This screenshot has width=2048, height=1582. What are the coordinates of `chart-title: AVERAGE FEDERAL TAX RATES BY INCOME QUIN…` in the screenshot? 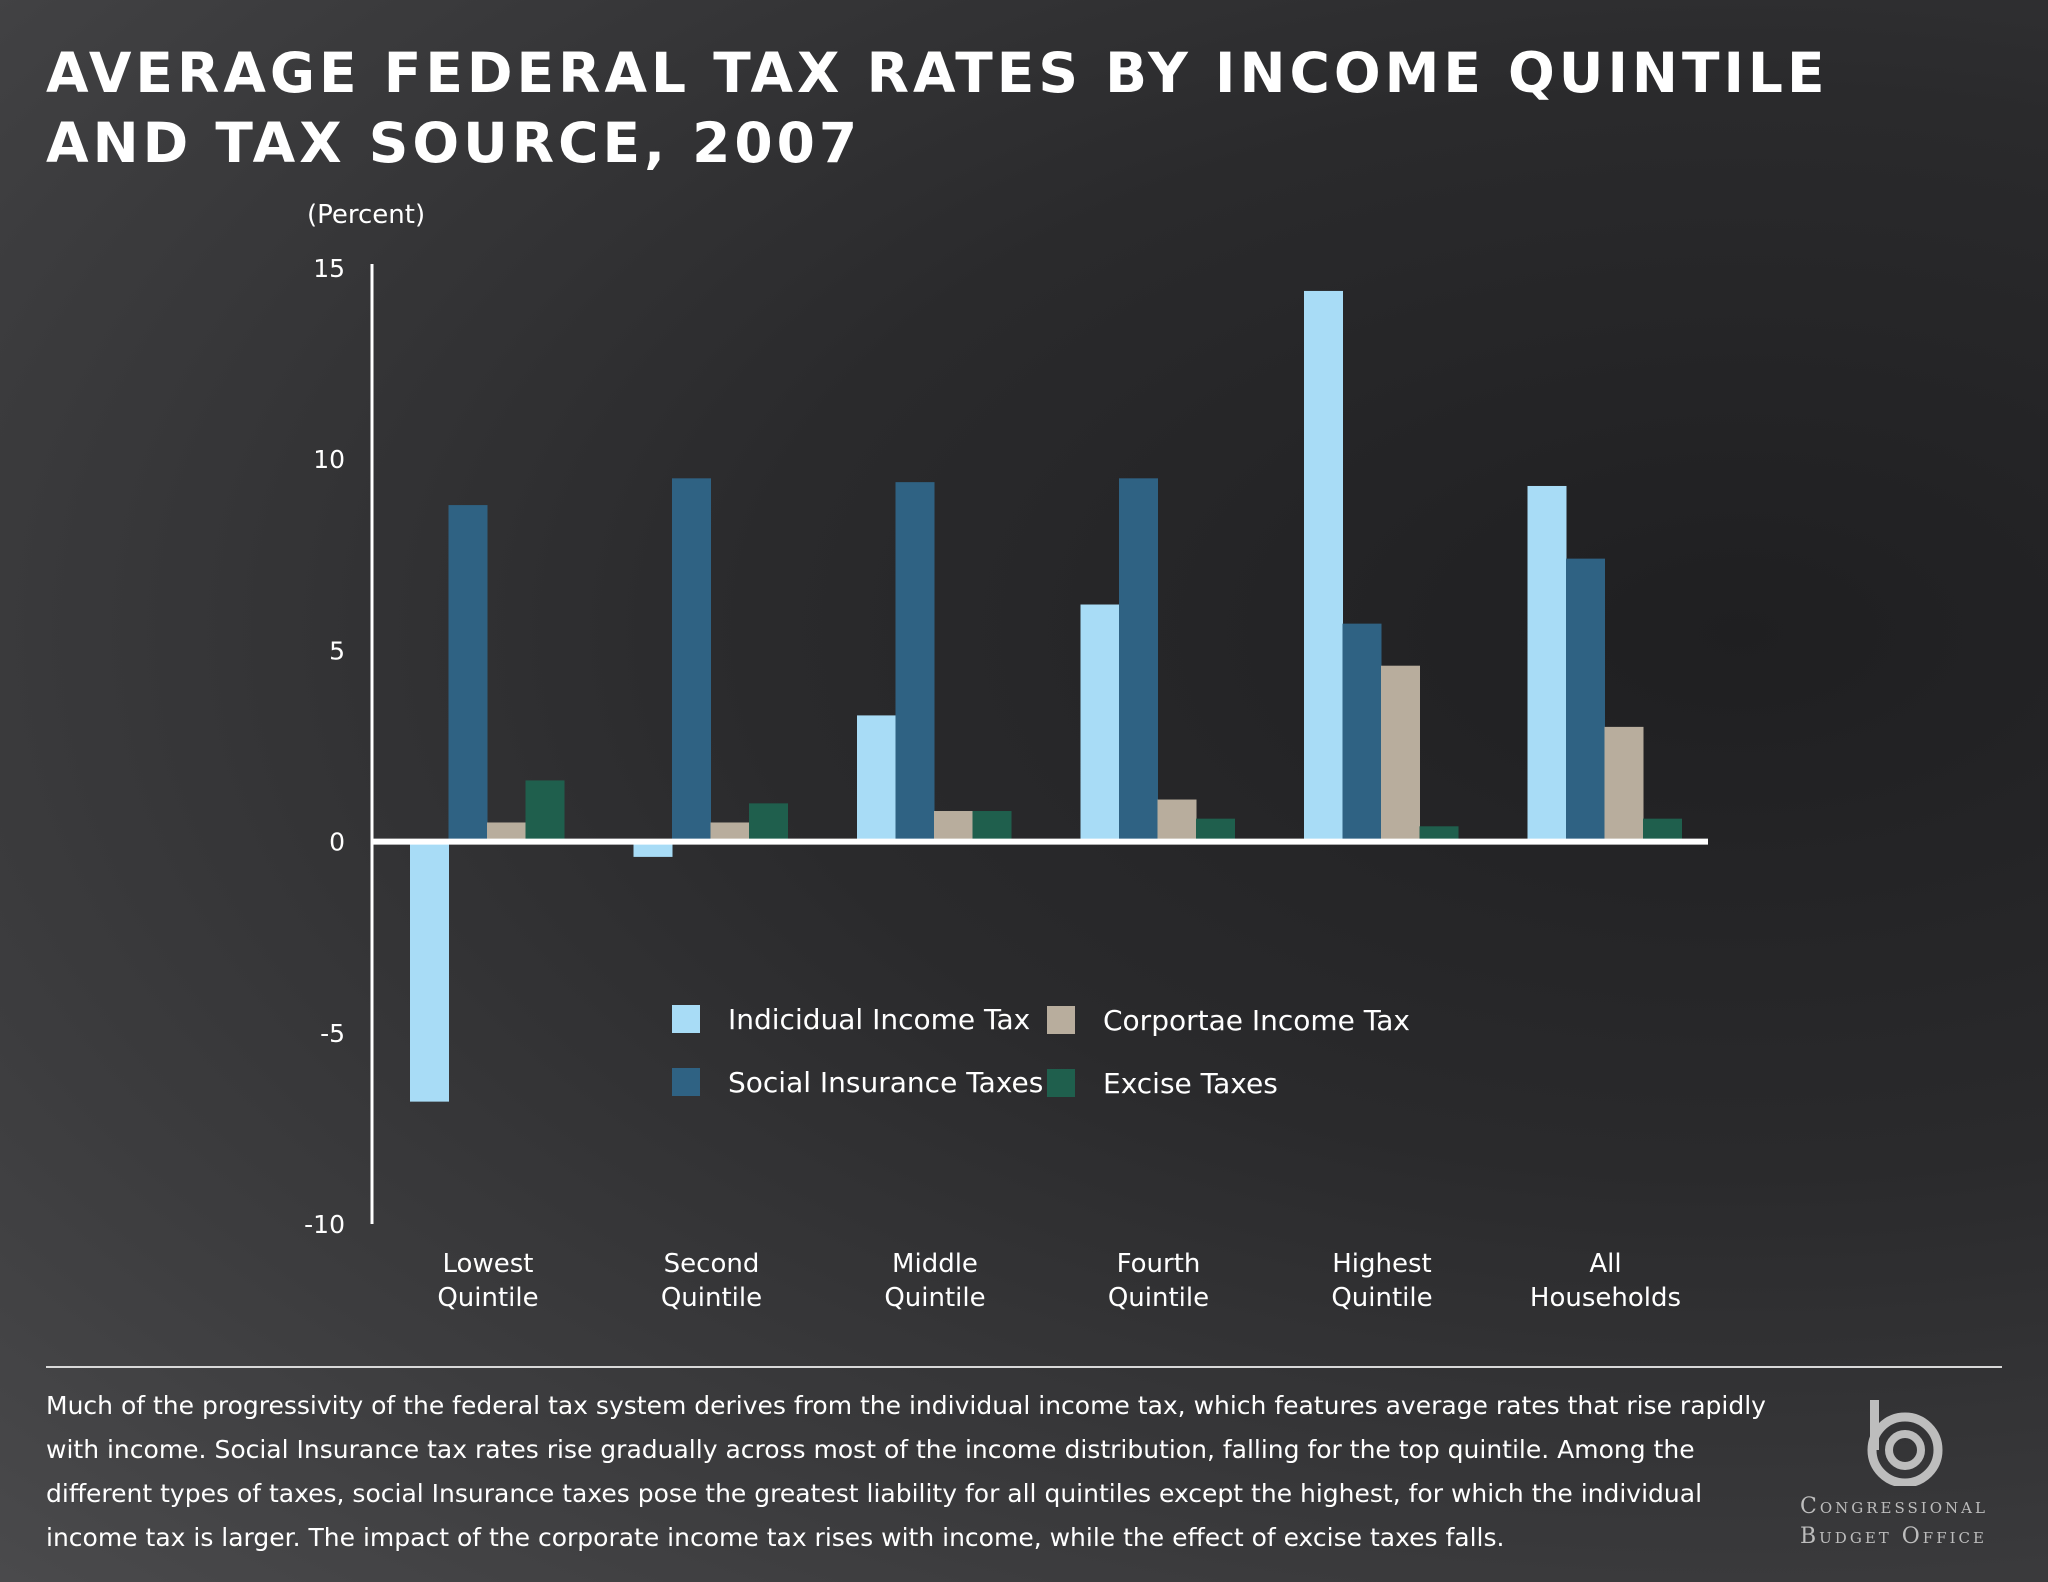 It's located at (937, 108).